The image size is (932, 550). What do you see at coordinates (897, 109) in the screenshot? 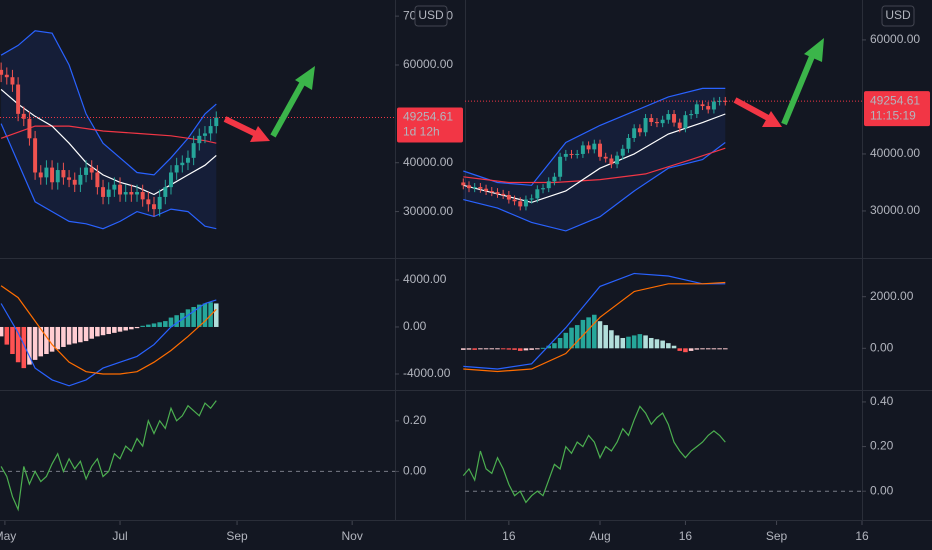
I see `price-tag` at bounding box center [897, 109].